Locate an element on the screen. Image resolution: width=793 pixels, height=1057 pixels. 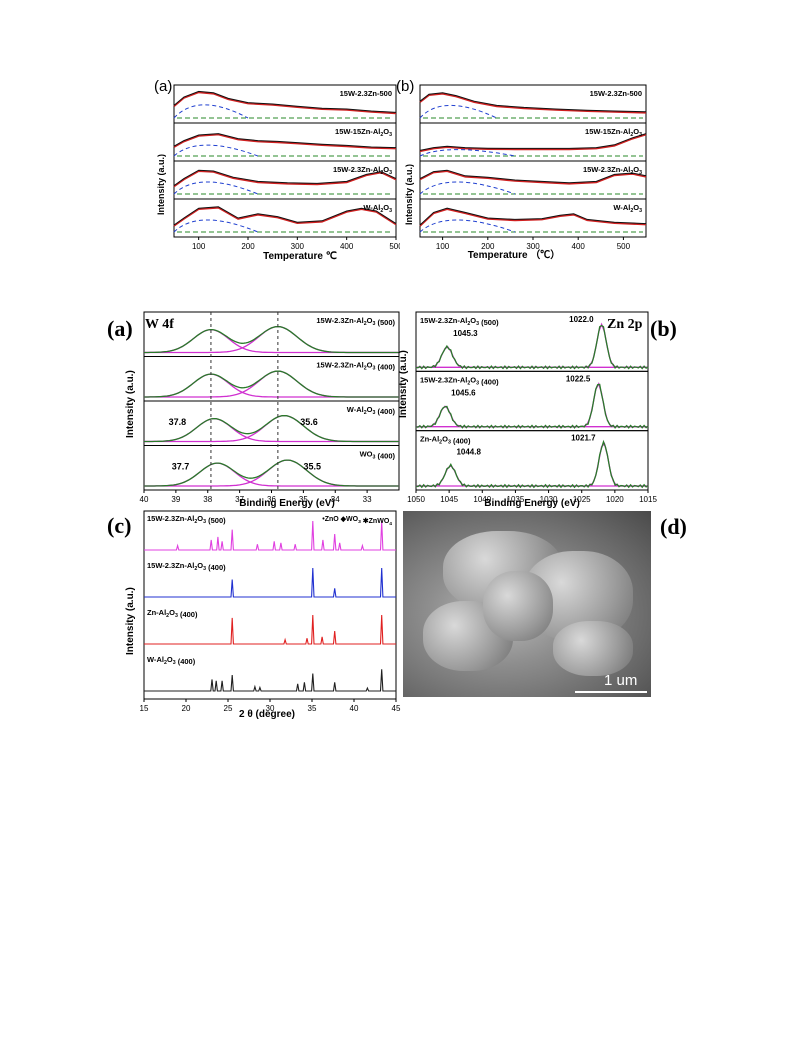
x-axis-label: Temperature （℃） is located at coordinates (514, 254).